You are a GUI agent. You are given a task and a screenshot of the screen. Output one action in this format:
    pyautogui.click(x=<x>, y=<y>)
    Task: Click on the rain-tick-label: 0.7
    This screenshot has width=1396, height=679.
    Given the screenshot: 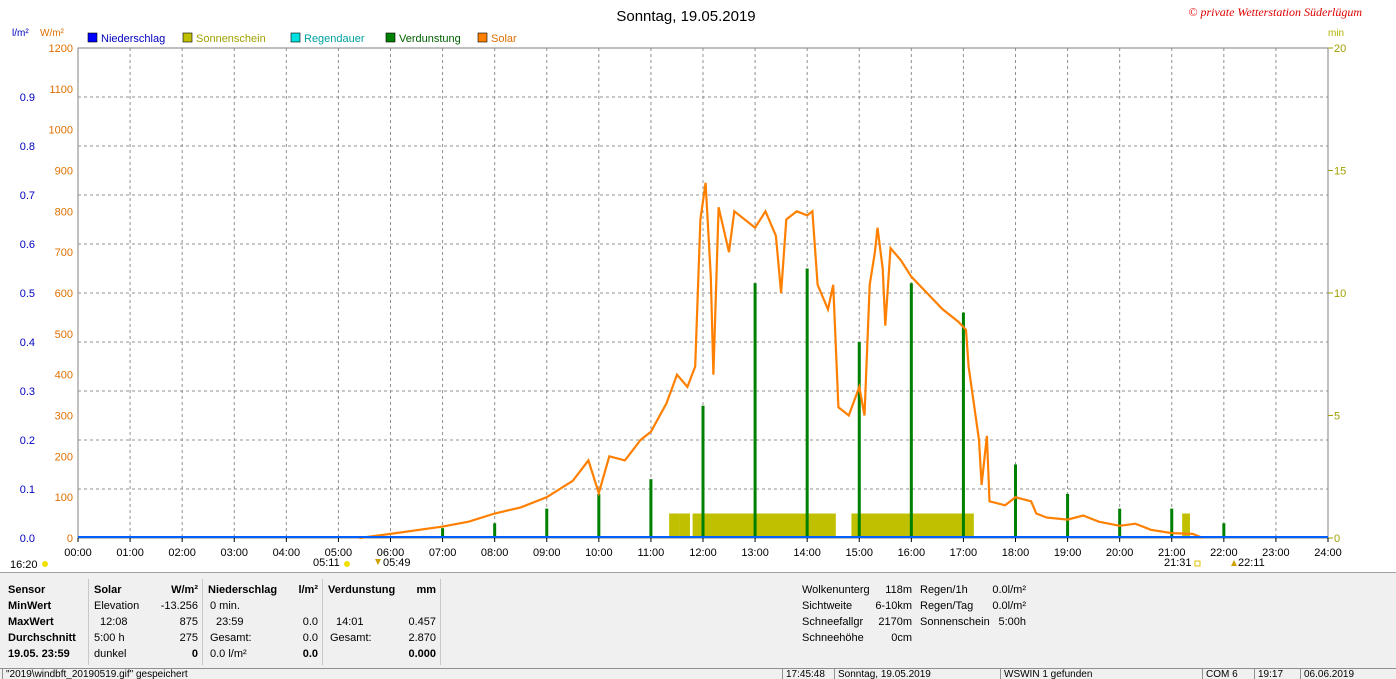 What is the action you would take?
    pyautogui.click(x=27, y=196)
    